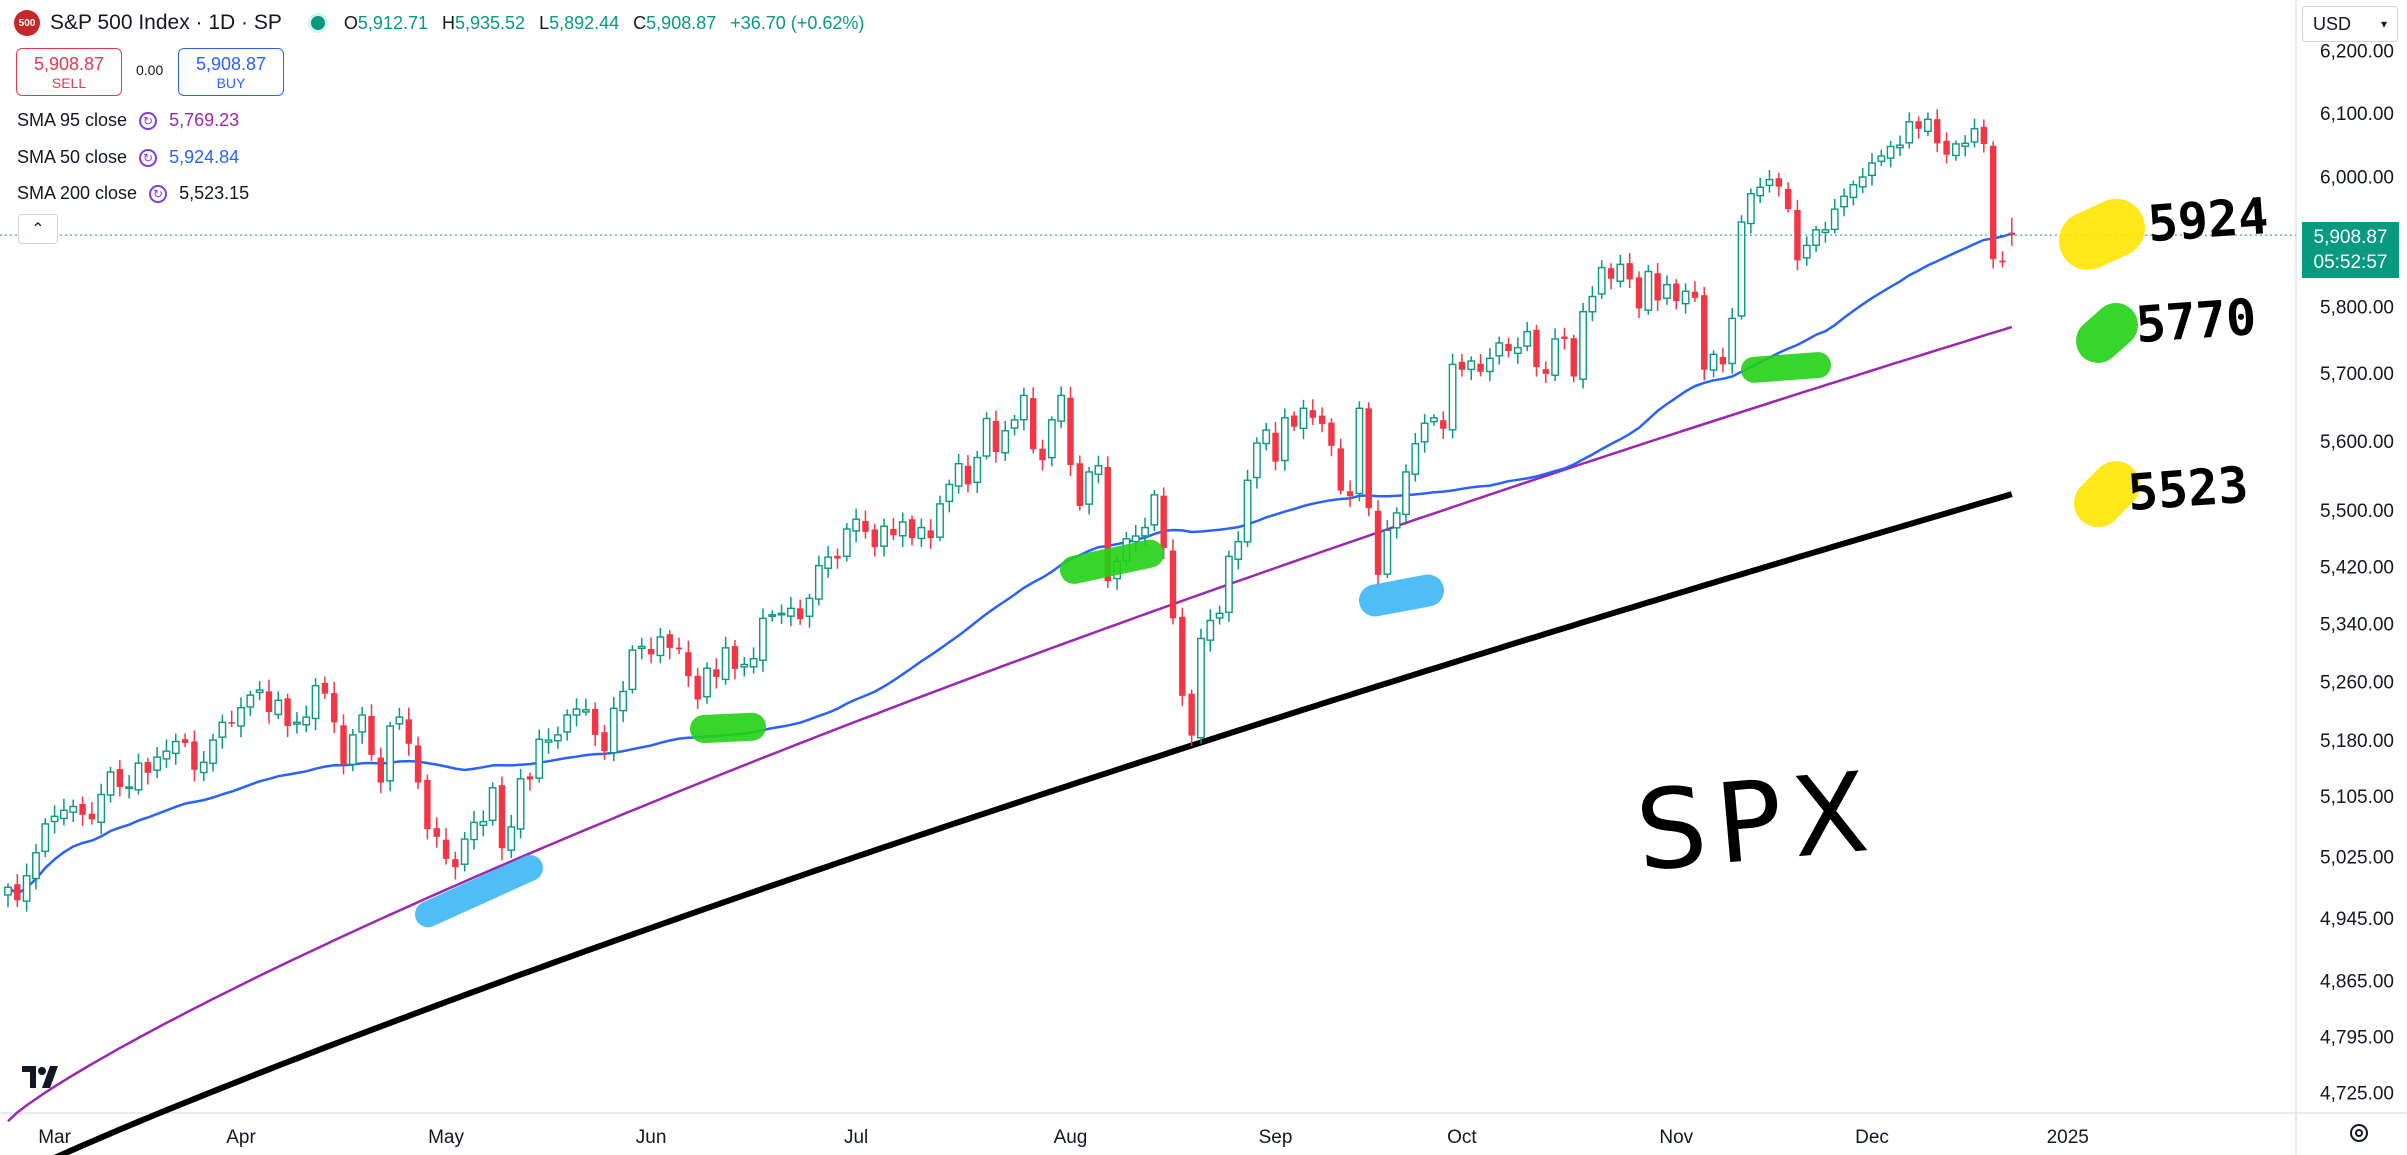 Image resolution: width=2407 pixels, height=1155 pixels. What do you see at coordinates (45, 1077) in the screenshot?
I see `tradingview-logo-icon` at bounding box center [45, 1077].